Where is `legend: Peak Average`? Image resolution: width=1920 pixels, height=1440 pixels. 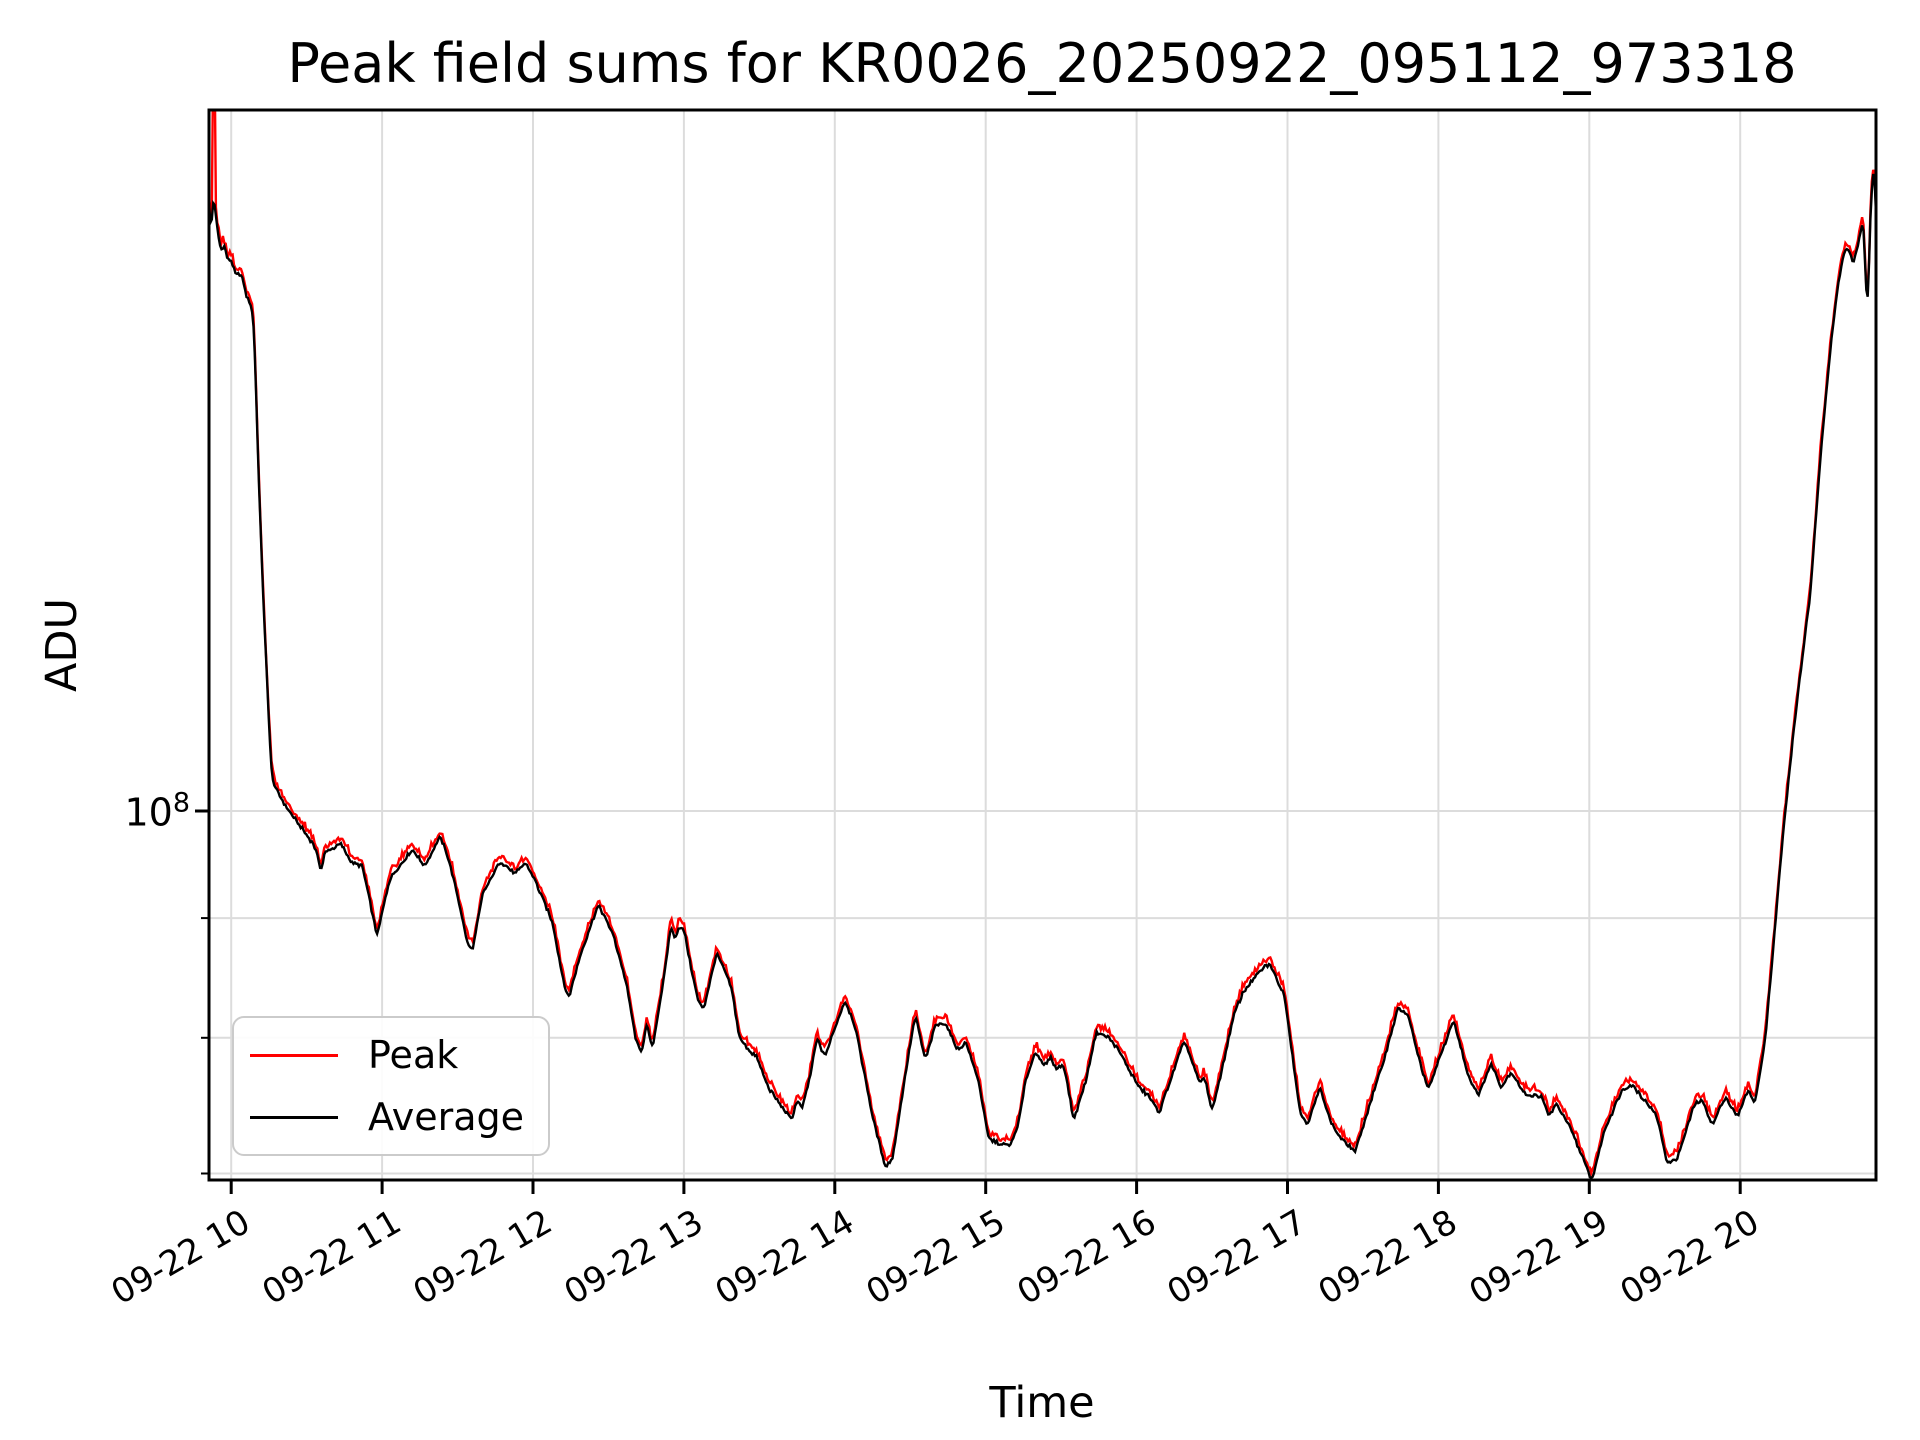
legend: Peak Average is located at coordinates (391, 1086).